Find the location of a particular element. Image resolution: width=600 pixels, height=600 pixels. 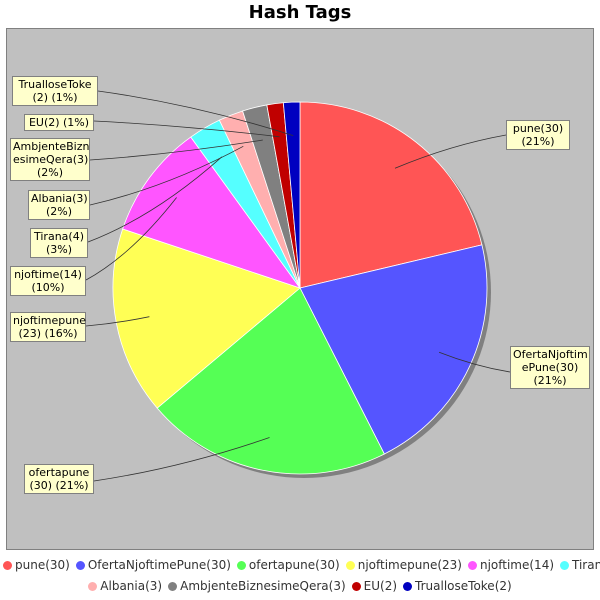

legend-item-ofertanjoftimepune: OfertaNjoftimePune(30) is located at coordinates (153, 565).